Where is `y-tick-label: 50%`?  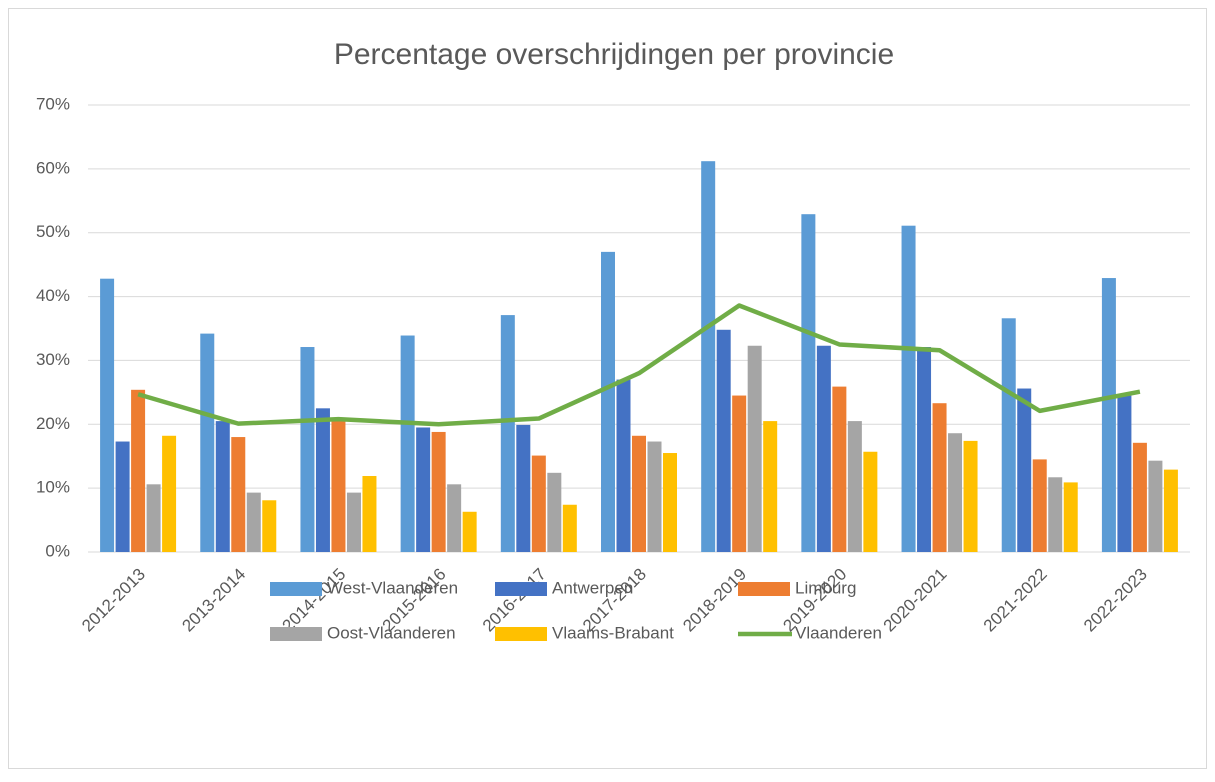 y-tick-label: 50% is located at coordinates (53, 231).